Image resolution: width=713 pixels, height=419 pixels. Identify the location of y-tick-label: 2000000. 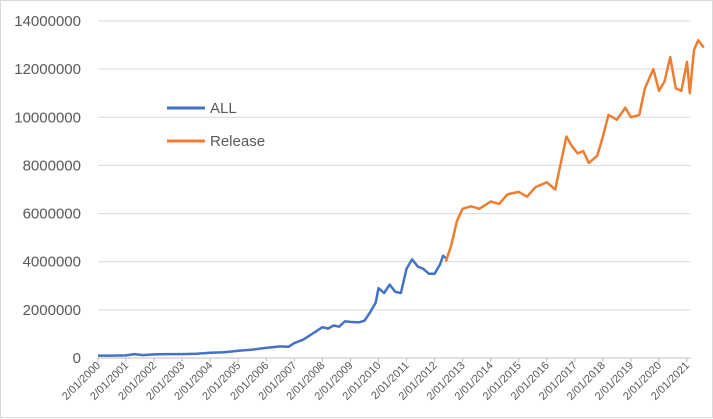
(52, 310).